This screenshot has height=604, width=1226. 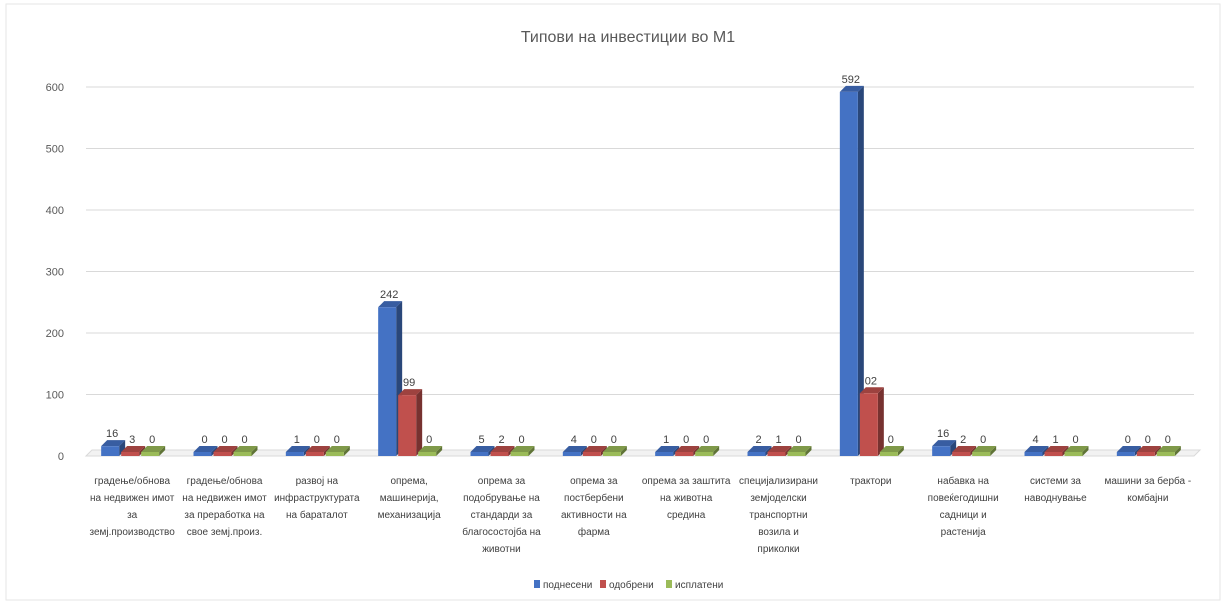 I want to click on legend-swatch, so click(x=537, y=584).